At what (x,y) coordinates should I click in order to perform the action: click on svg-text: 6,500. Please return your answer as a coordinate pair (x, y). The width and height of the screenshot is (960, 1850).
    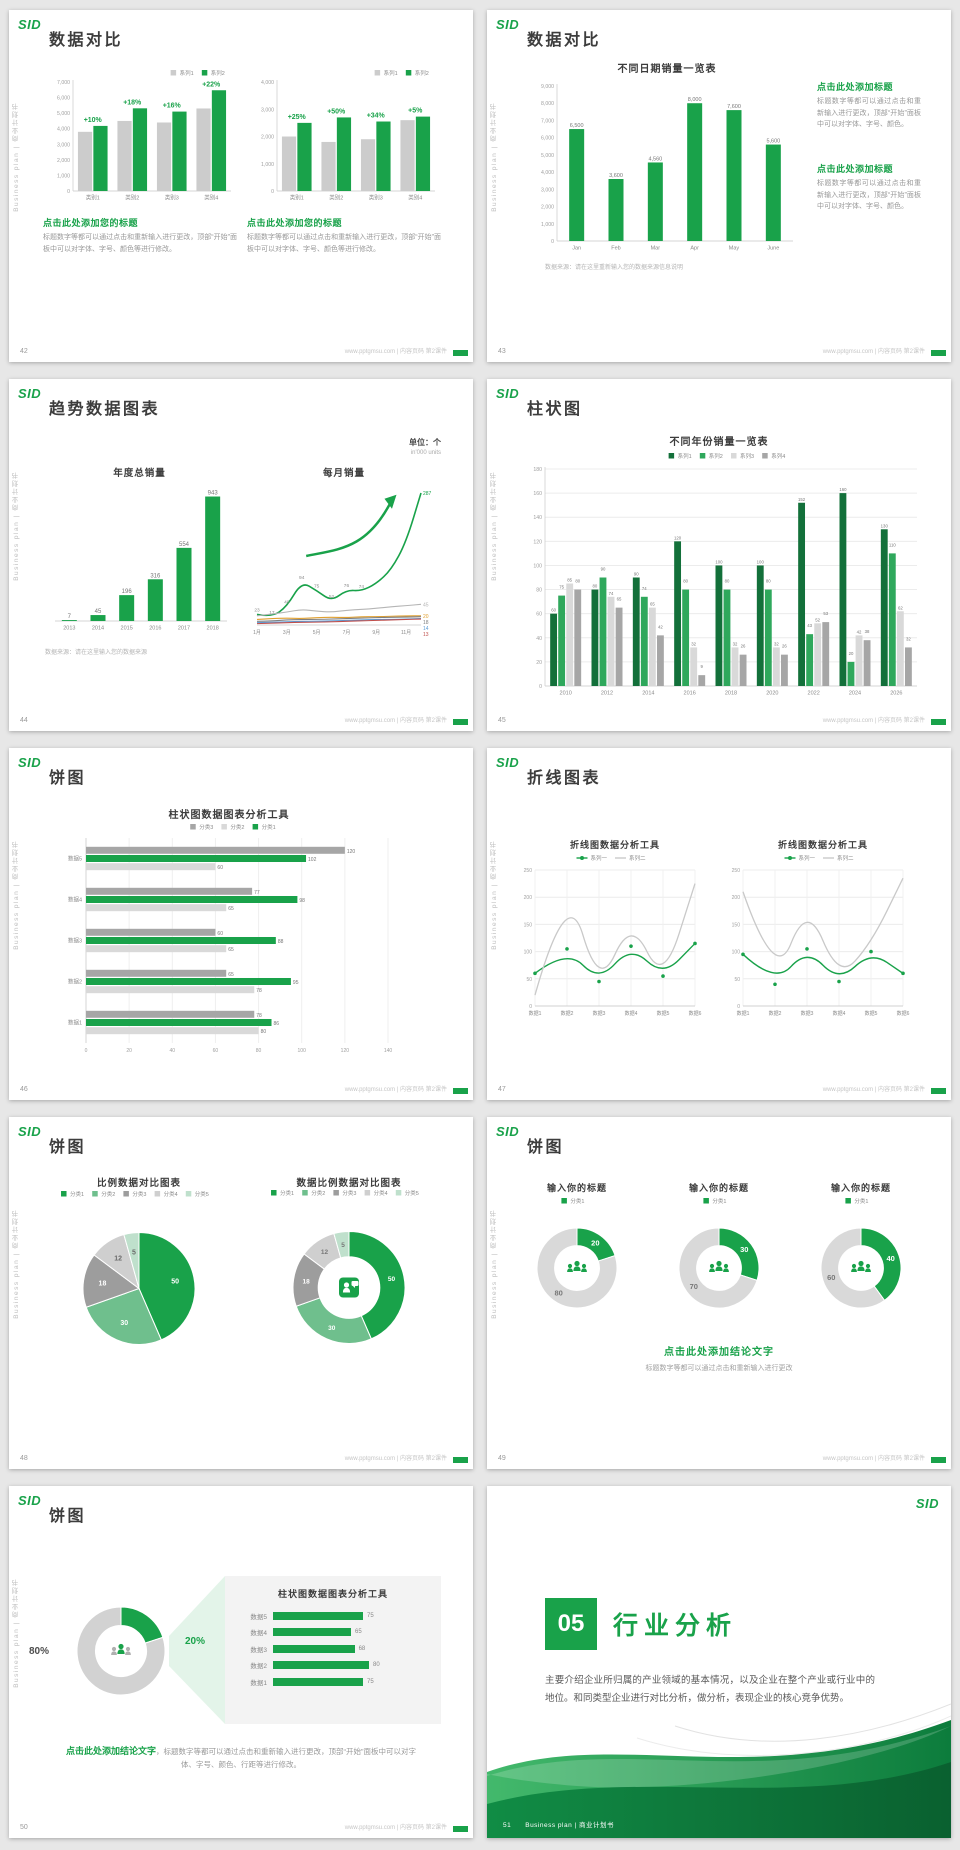
    Looking at the image, I should click on (577, 126).